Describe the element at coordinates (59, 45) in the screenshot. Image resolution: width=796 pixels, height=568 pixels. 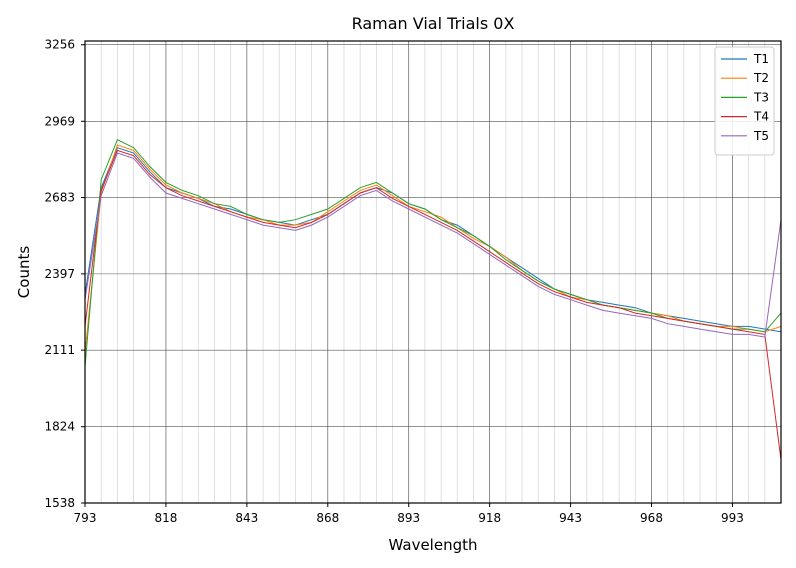
I see `y-tick-label: 3256` at that location.